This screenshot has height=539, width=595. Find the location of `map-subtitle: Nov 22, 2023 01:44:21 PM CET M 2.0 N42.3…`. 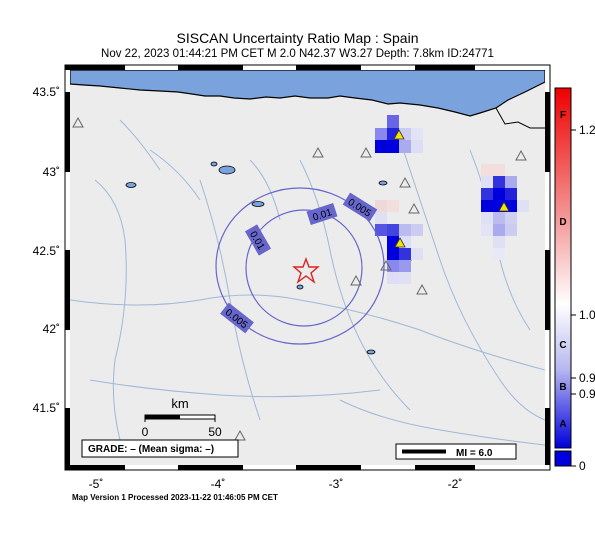

map-subtitle: Nov 22, 2023 01:44:21 PM CET M 2.0 N42.3… is located at coordinates (297, 54).